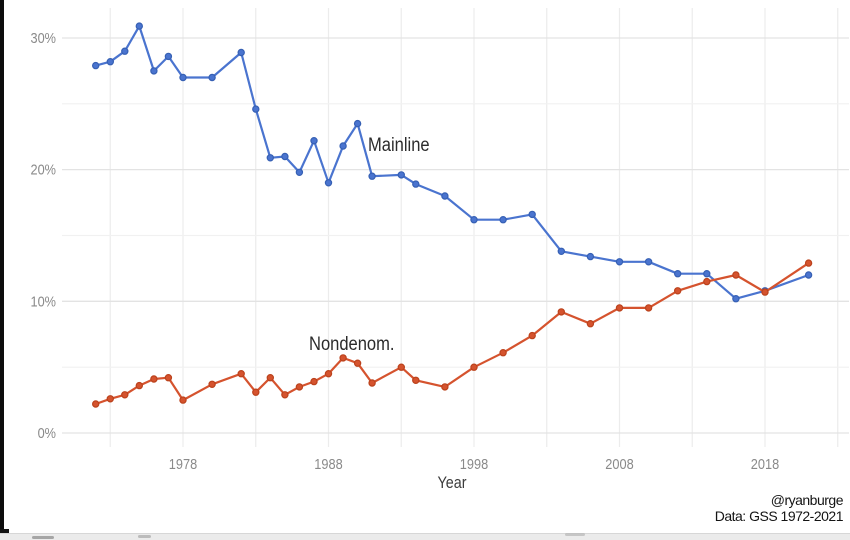  Describe the element at coordinates (47, 433) in the screenshot. I see `y-tick-label: 0%` at that location.